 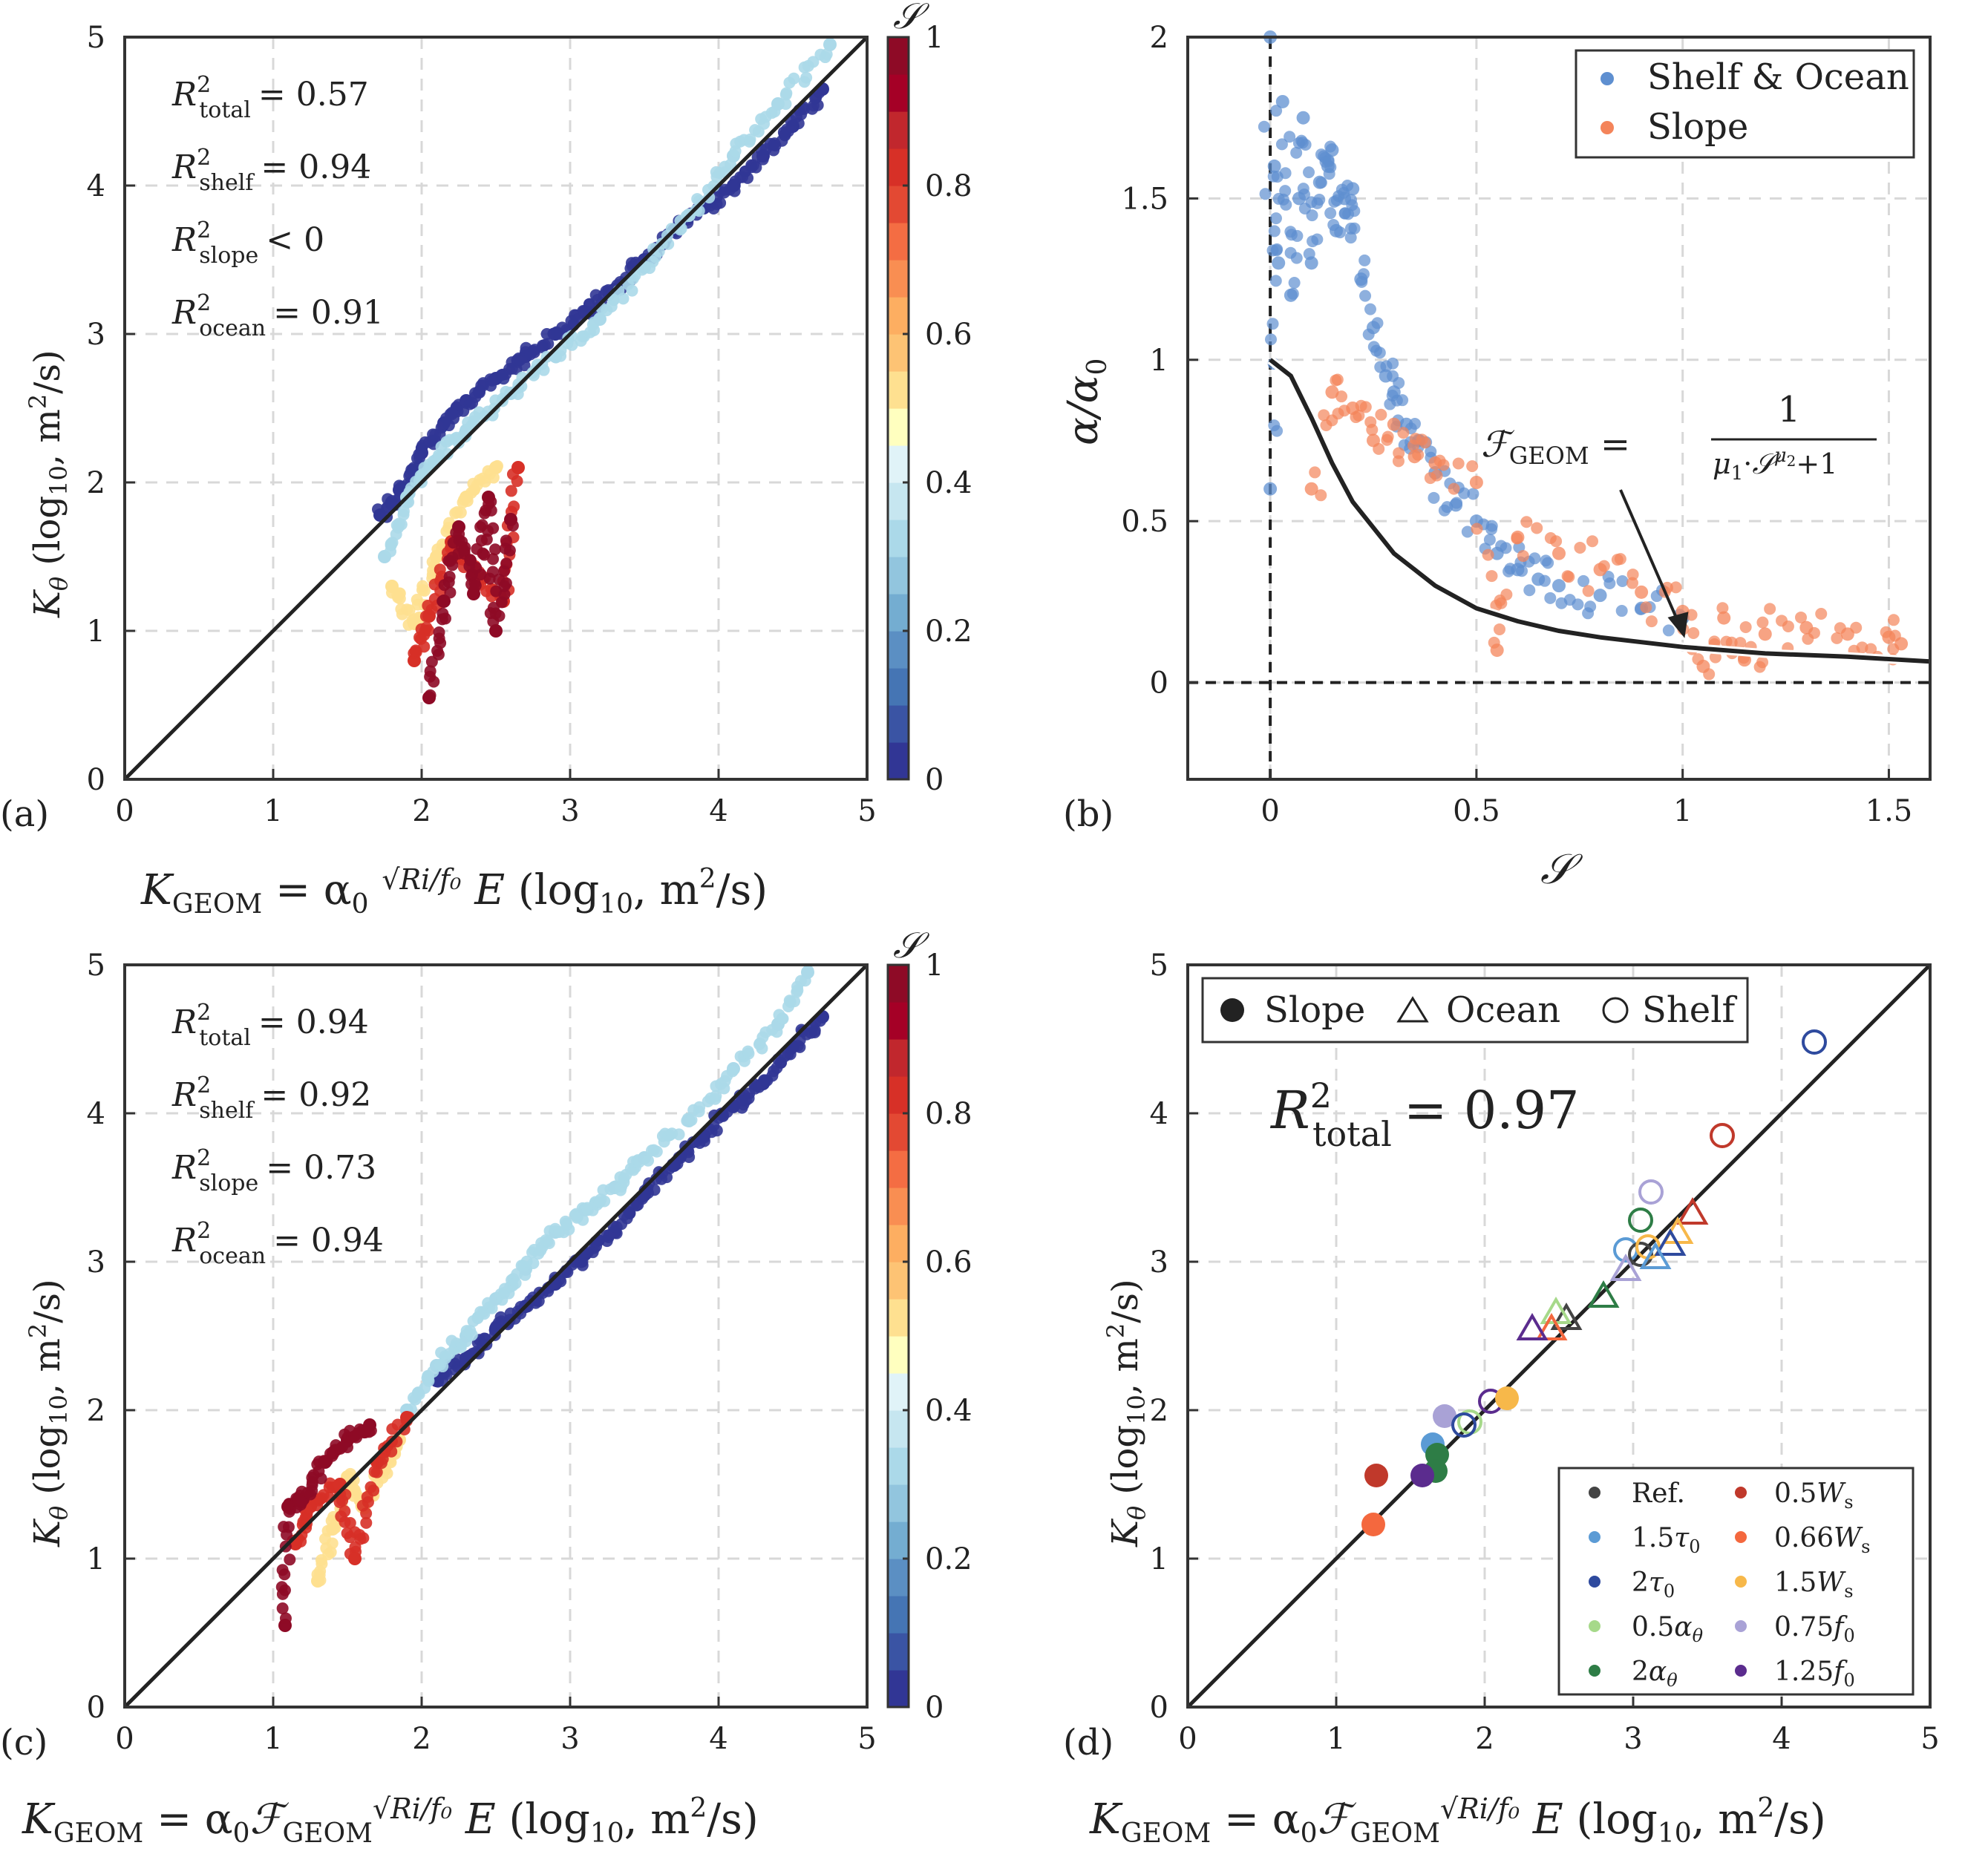 I want to click on cbar-a-tick-label-3: 0.6, so click(x=949, y=335).